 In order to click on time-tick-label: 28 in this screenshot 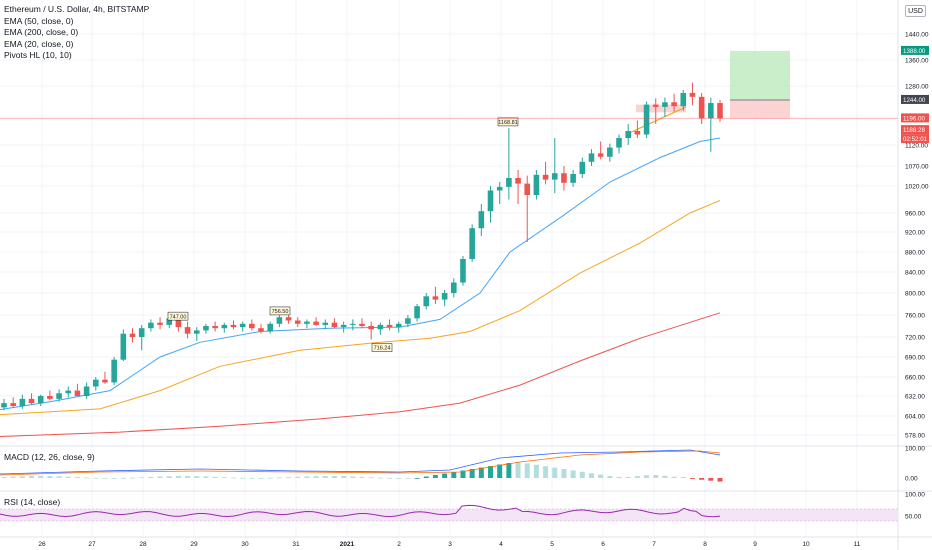, I will do `click(143, 544)`.